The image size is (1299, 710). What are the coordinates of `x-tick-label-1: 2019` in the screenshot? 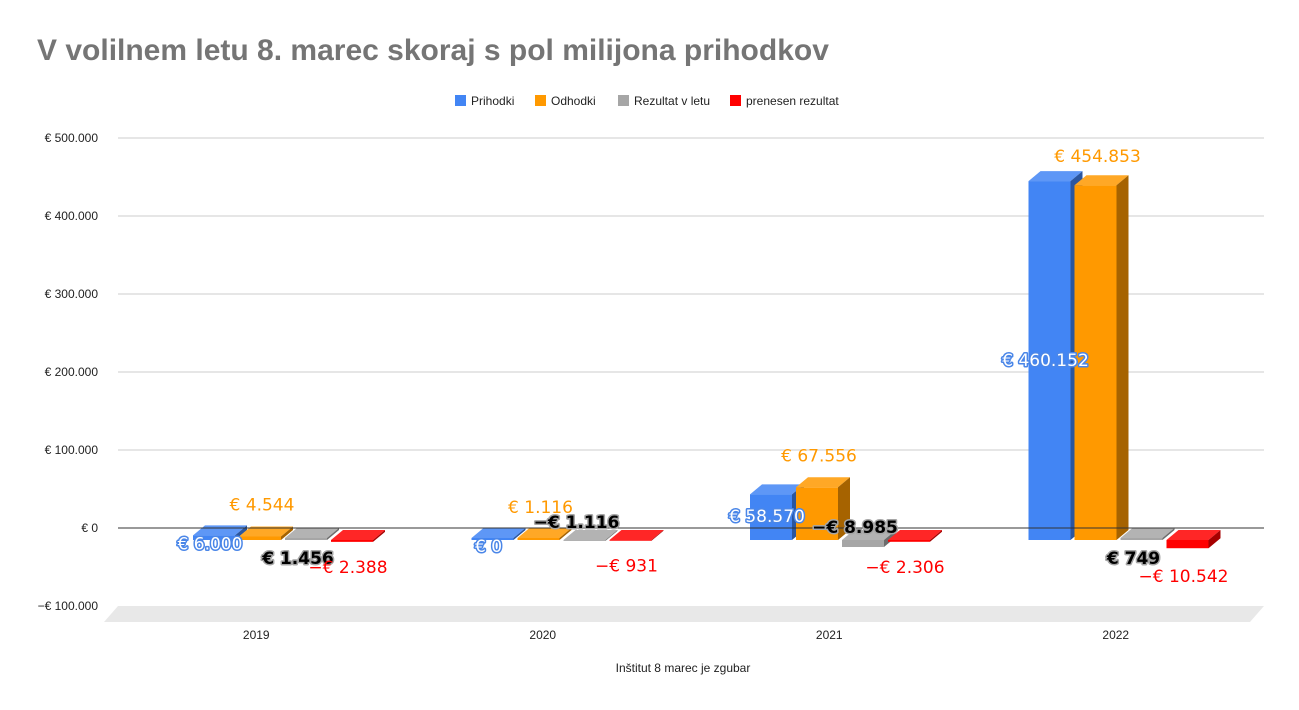 It's located at (256, 635).